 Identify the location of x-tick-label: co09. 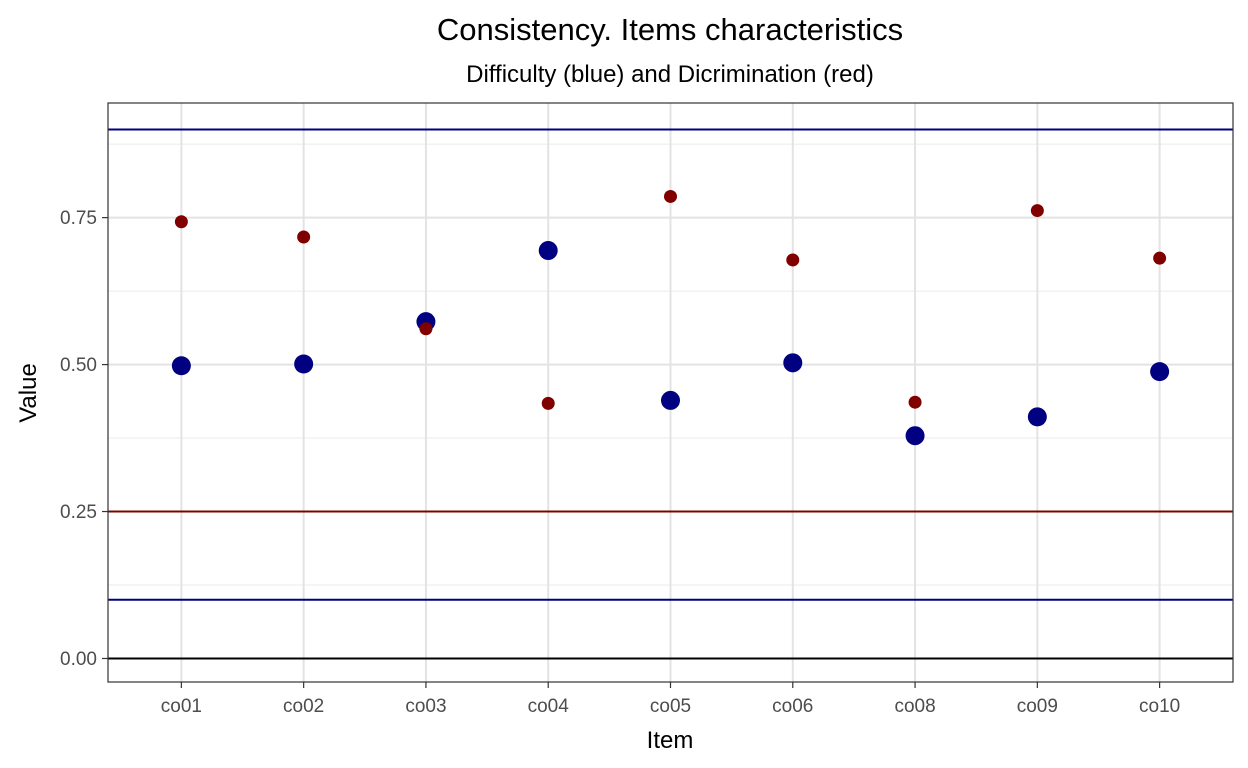
(1037, 706).